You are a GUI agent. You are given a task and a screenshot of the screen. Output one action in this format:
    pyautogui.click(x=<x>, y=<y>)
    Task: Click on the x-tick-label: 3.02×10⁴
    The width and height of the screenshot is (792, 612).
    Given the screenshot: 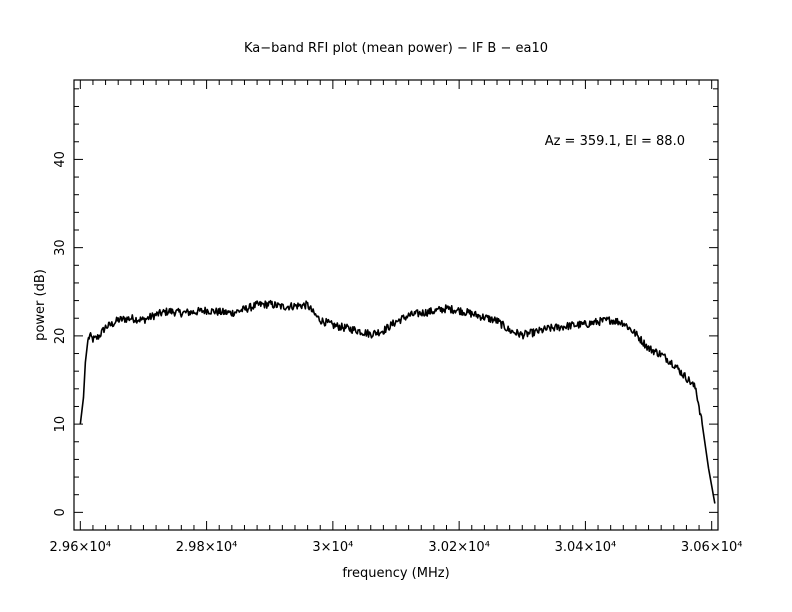 What is the action you would take?
    pyautogui.click(x=459, y=547)
    